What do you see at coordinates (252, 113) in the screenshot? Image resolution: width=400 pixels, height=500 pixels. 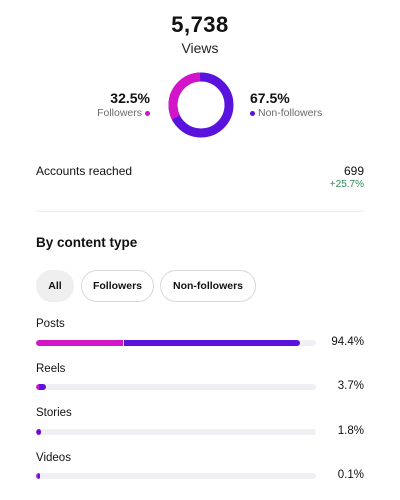 I see `nonfollowers-dot-icon` at bounding box center [252, 113].